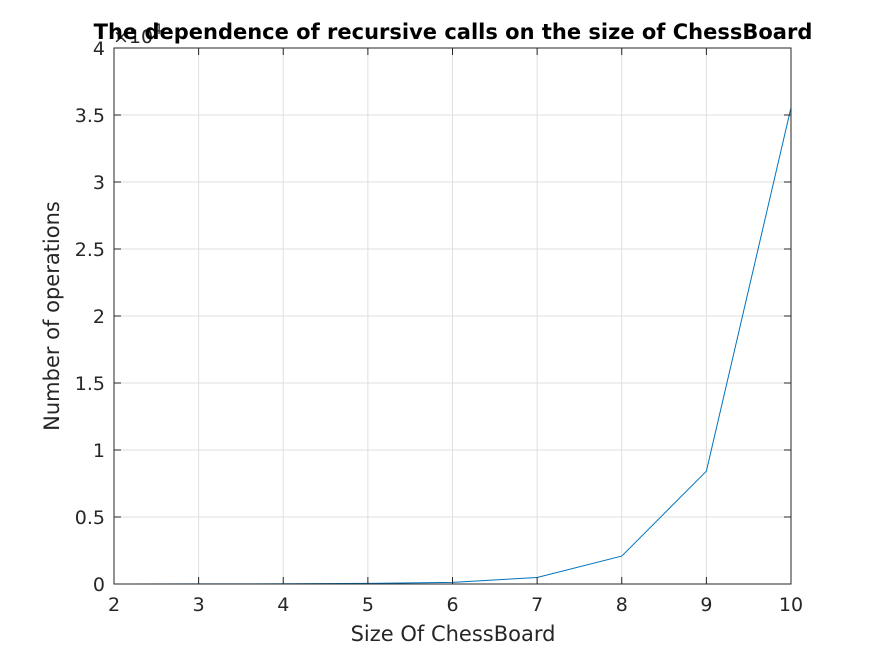 This screenshot has height=656, width=875. I want to click on x-tick-label-1: 3, so click(199, 605).